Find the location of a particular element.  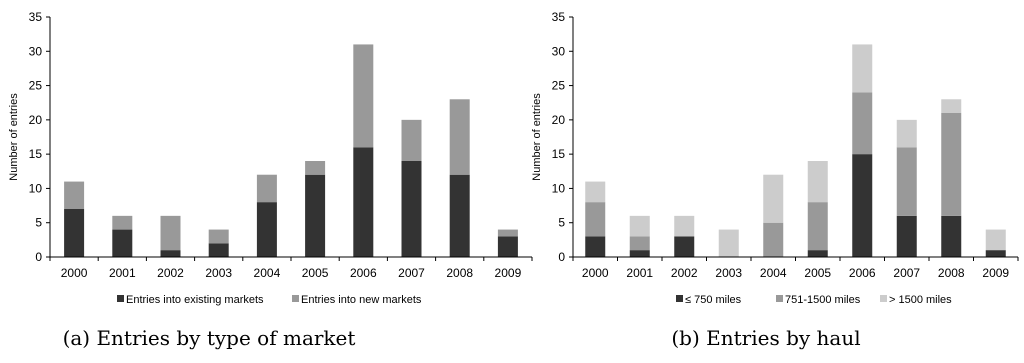

legend-label-series-3: > 1500 miles is located at coordinates (920, 300).